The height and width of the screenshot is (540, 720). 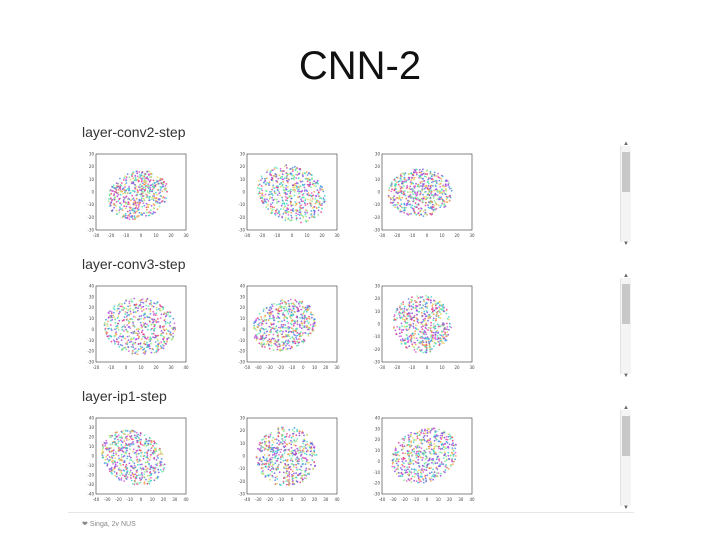 What do you see at coordinates (286, 328) in the screenshot?
I see `tsne-plot: -50 -40 -30 -20 -10 0 10 20 30 40 30 20 10 0 -10 -20 -30` at bounding box center [286, 328].